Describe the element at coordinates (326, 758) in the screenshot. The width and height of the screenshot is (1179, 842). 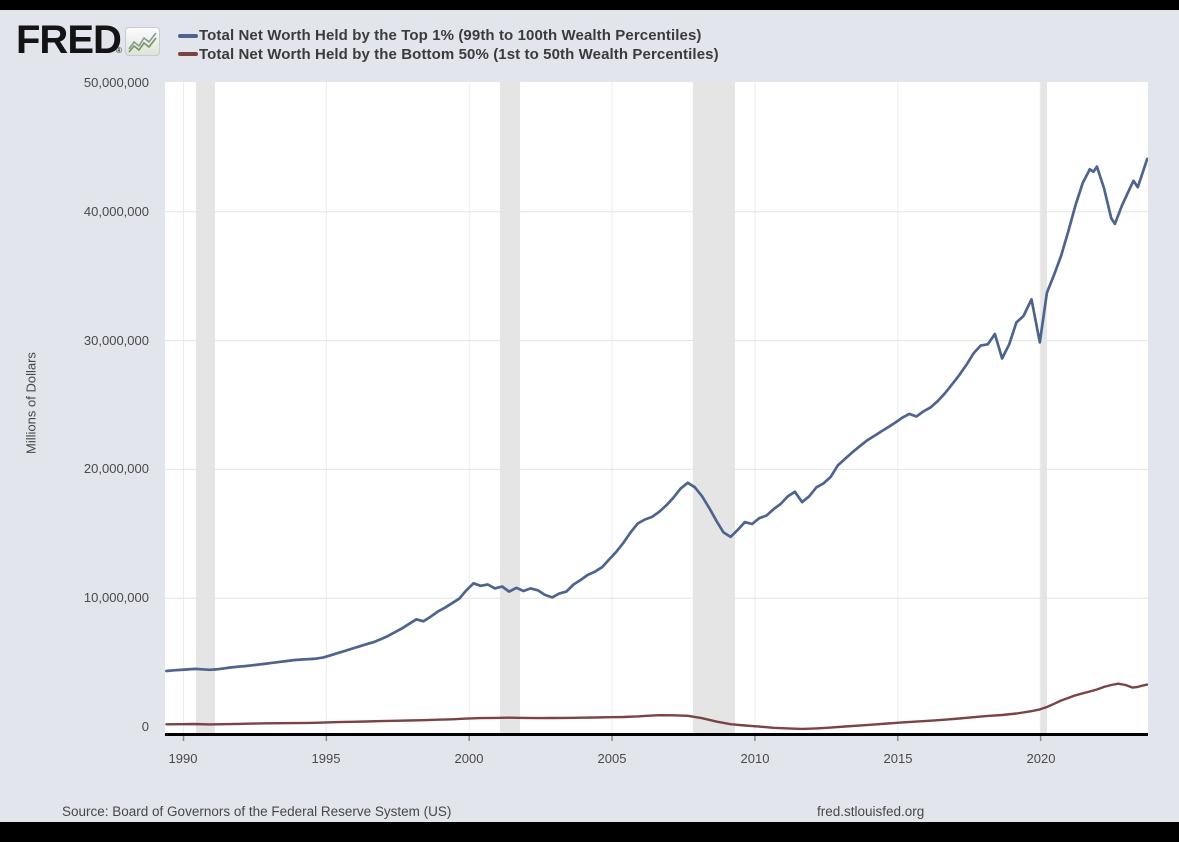
I see `x-tick-label: 1995` at that location.